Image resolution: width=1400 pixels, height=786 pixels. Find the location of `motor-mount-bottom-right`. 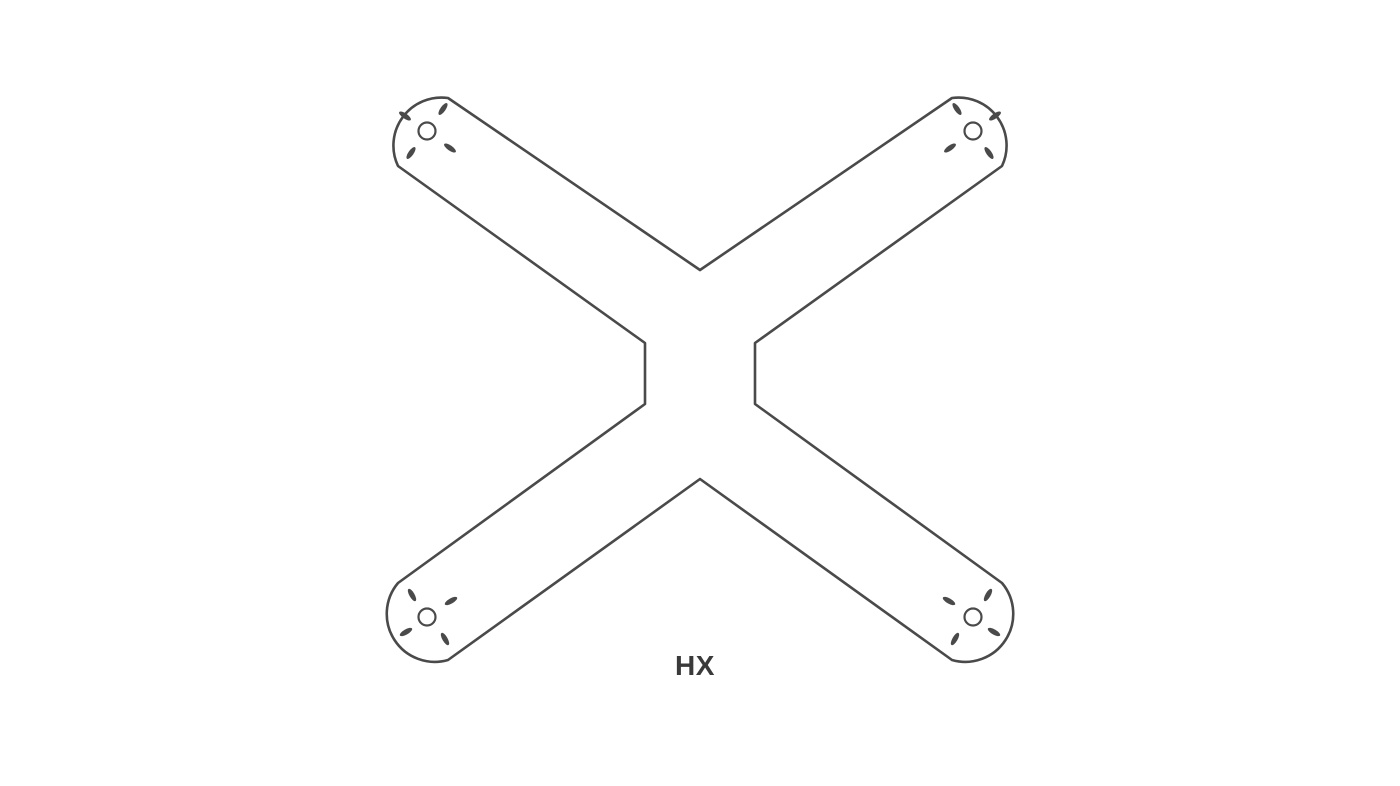

motor-mount-bottom-right is located at coordinates (971, 617).